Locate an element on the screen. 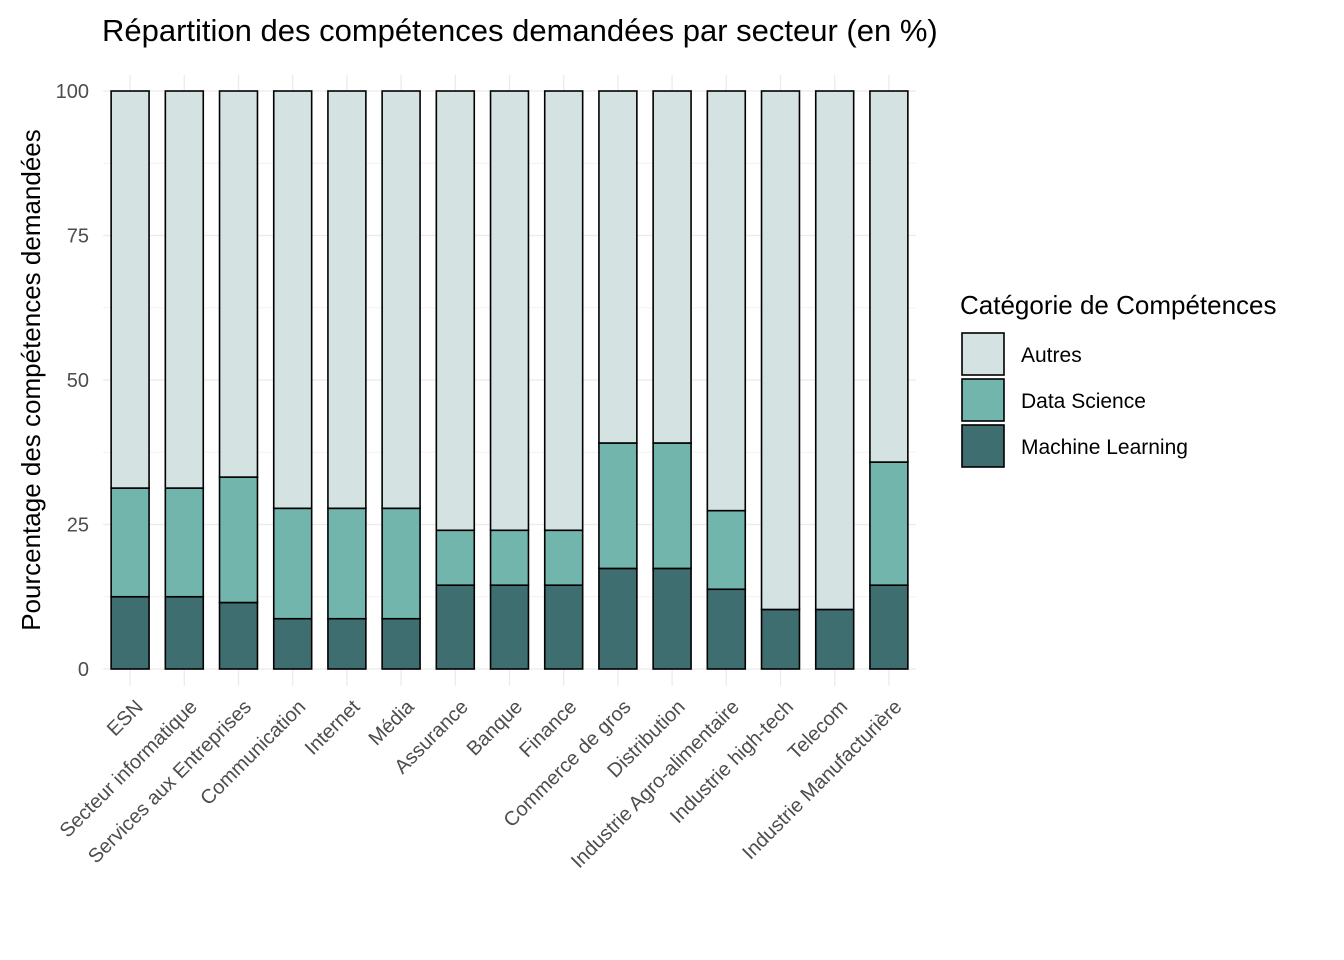 The image size is (1344, 960). legend-label: Autres is located at coordinates (1051, 355).